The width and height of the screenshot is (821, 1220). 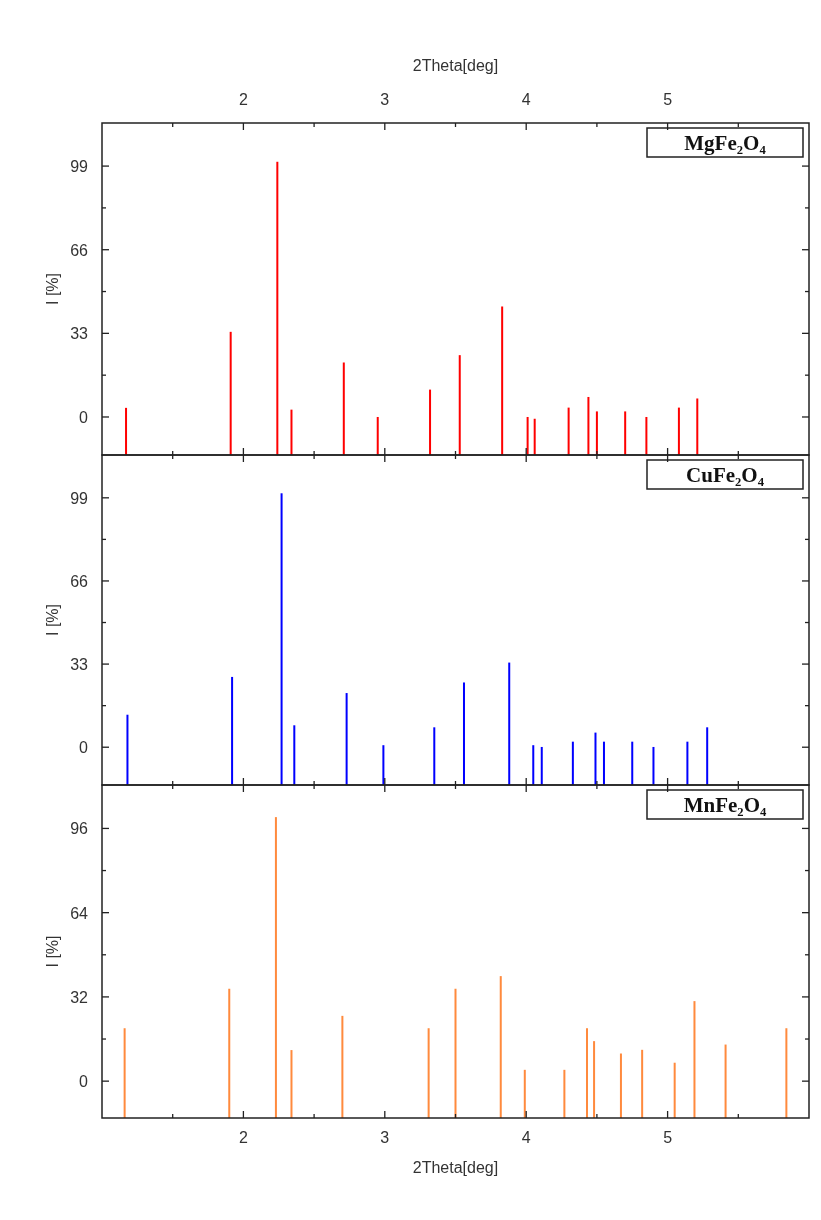 What do you see at coordinates (725, 143) in the screenshot?
I see `annotation: MgFe₂O₄` at bounding box center [725, 143].